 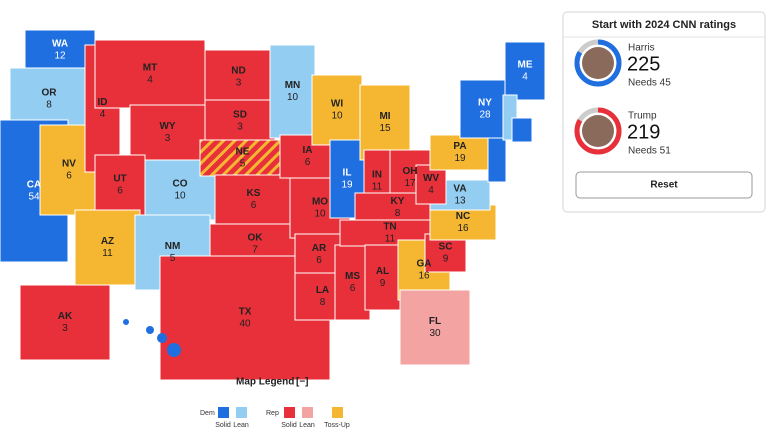 I want to click on state-abbr: NE, so click(x=243, y=152).